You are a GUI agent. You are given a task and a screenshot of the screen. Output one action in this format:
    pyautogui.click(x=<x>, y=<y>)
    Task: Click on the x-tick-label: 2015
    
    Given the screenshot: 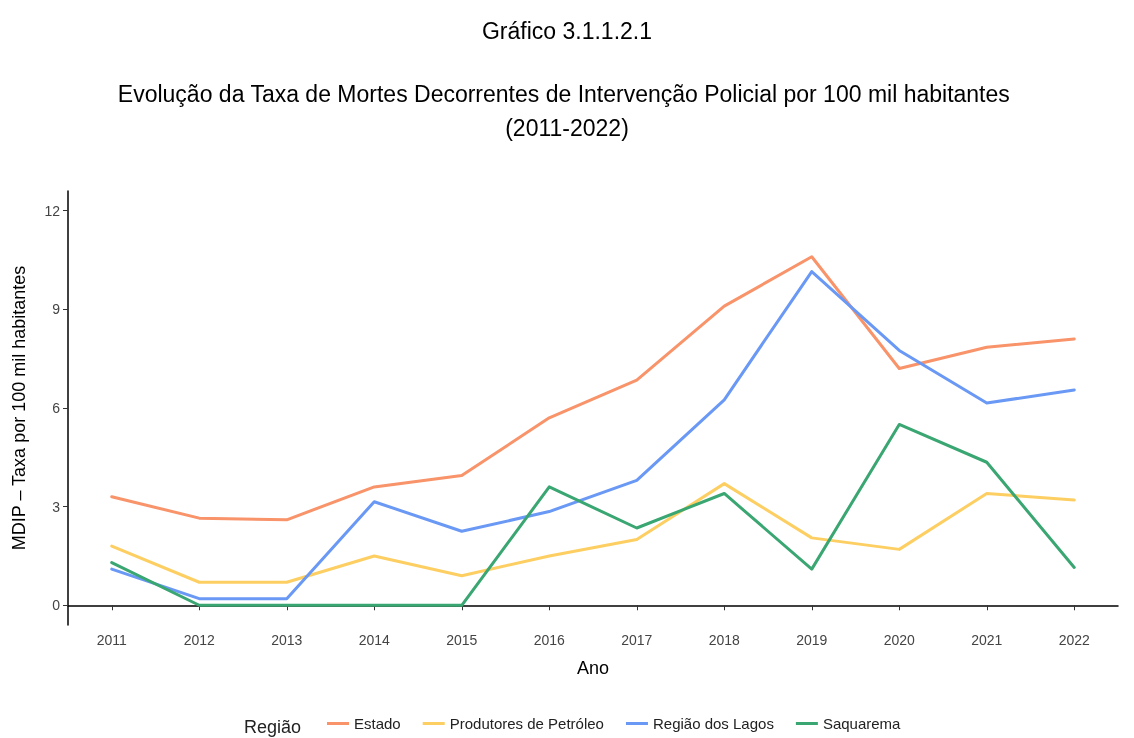 What is the action you would take?
    pyautogui.click(x=462, y=640)
    